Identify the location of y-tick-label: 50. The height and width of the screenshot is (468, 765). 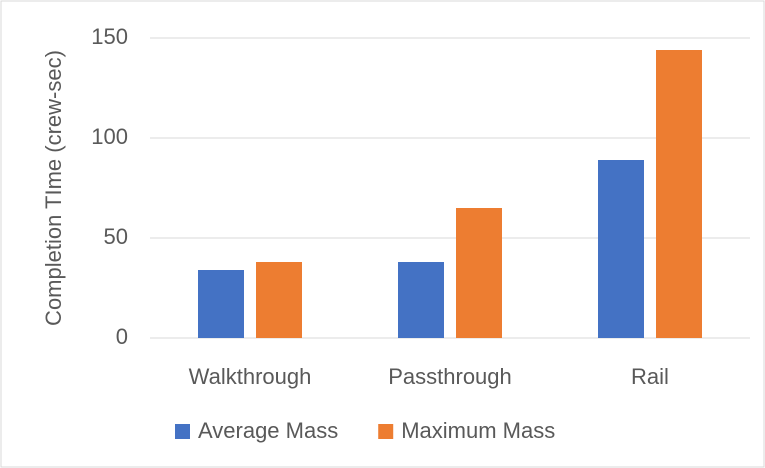
(116, 236).